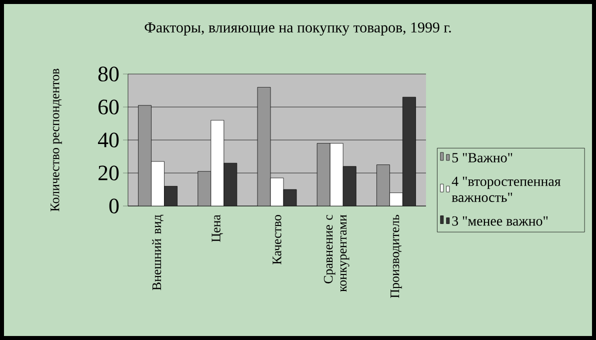 The image size is (596, 340). What do you see at coordinates (218, 228) in the screenshot?
I see `x-tick-label: Цена` at bounding box center [218, 228].